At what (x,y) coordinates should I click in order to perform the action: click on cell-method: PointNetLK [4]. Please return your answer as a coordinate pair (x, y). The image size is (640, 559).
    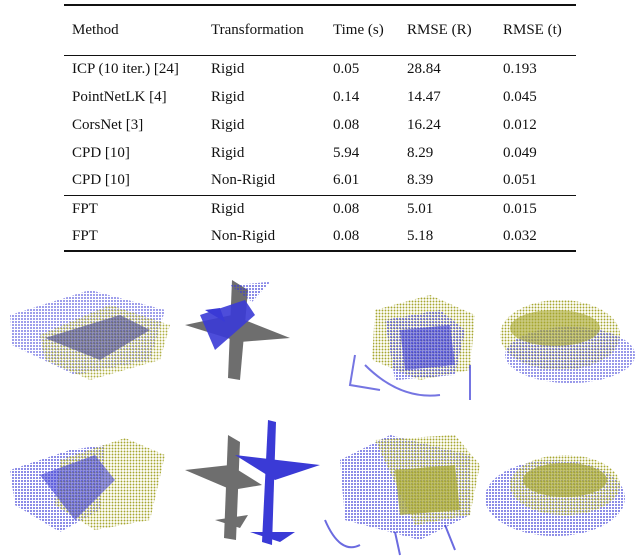
    Looking at the image, I should click on (119, 96).